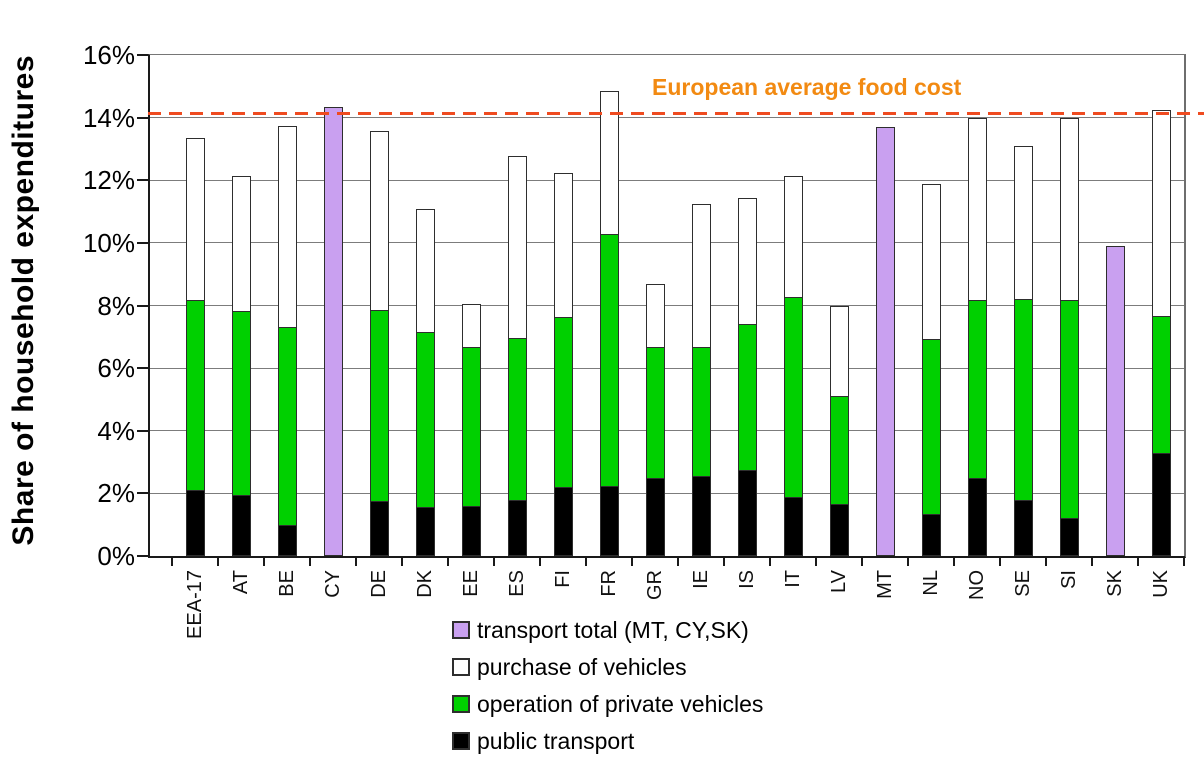 This screenshot has height=782, width=1204. What do you see at coordinates (333, 584) in the screenshot?
I see `x-label-CY: CY` at bounding box center [333, 584].